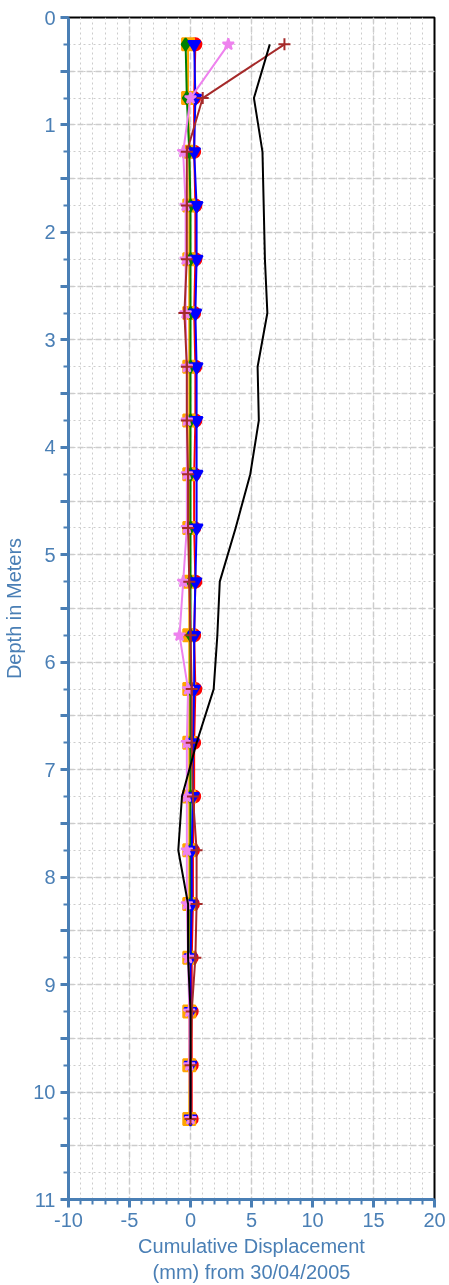  What do you see at coordinates (50, 232) in the screenshot?
I see `y-tick-label: 2` at bounding box center [50, 232].